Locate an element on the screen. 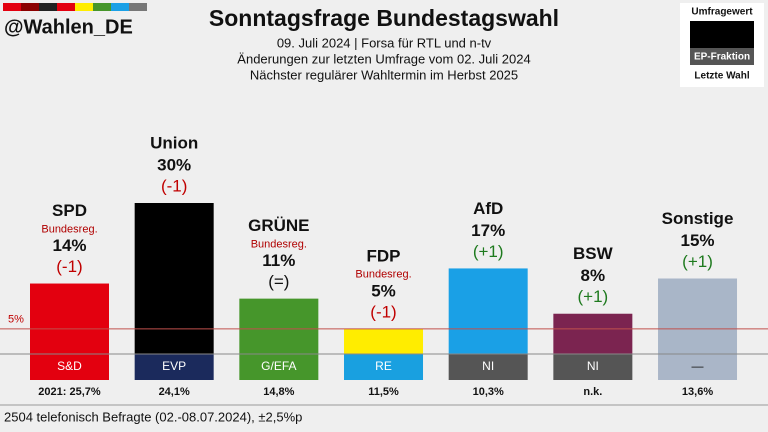 This screenshot has width=768, height=432. handle: @Wahlen_DE is located at coordinates (68, 27).